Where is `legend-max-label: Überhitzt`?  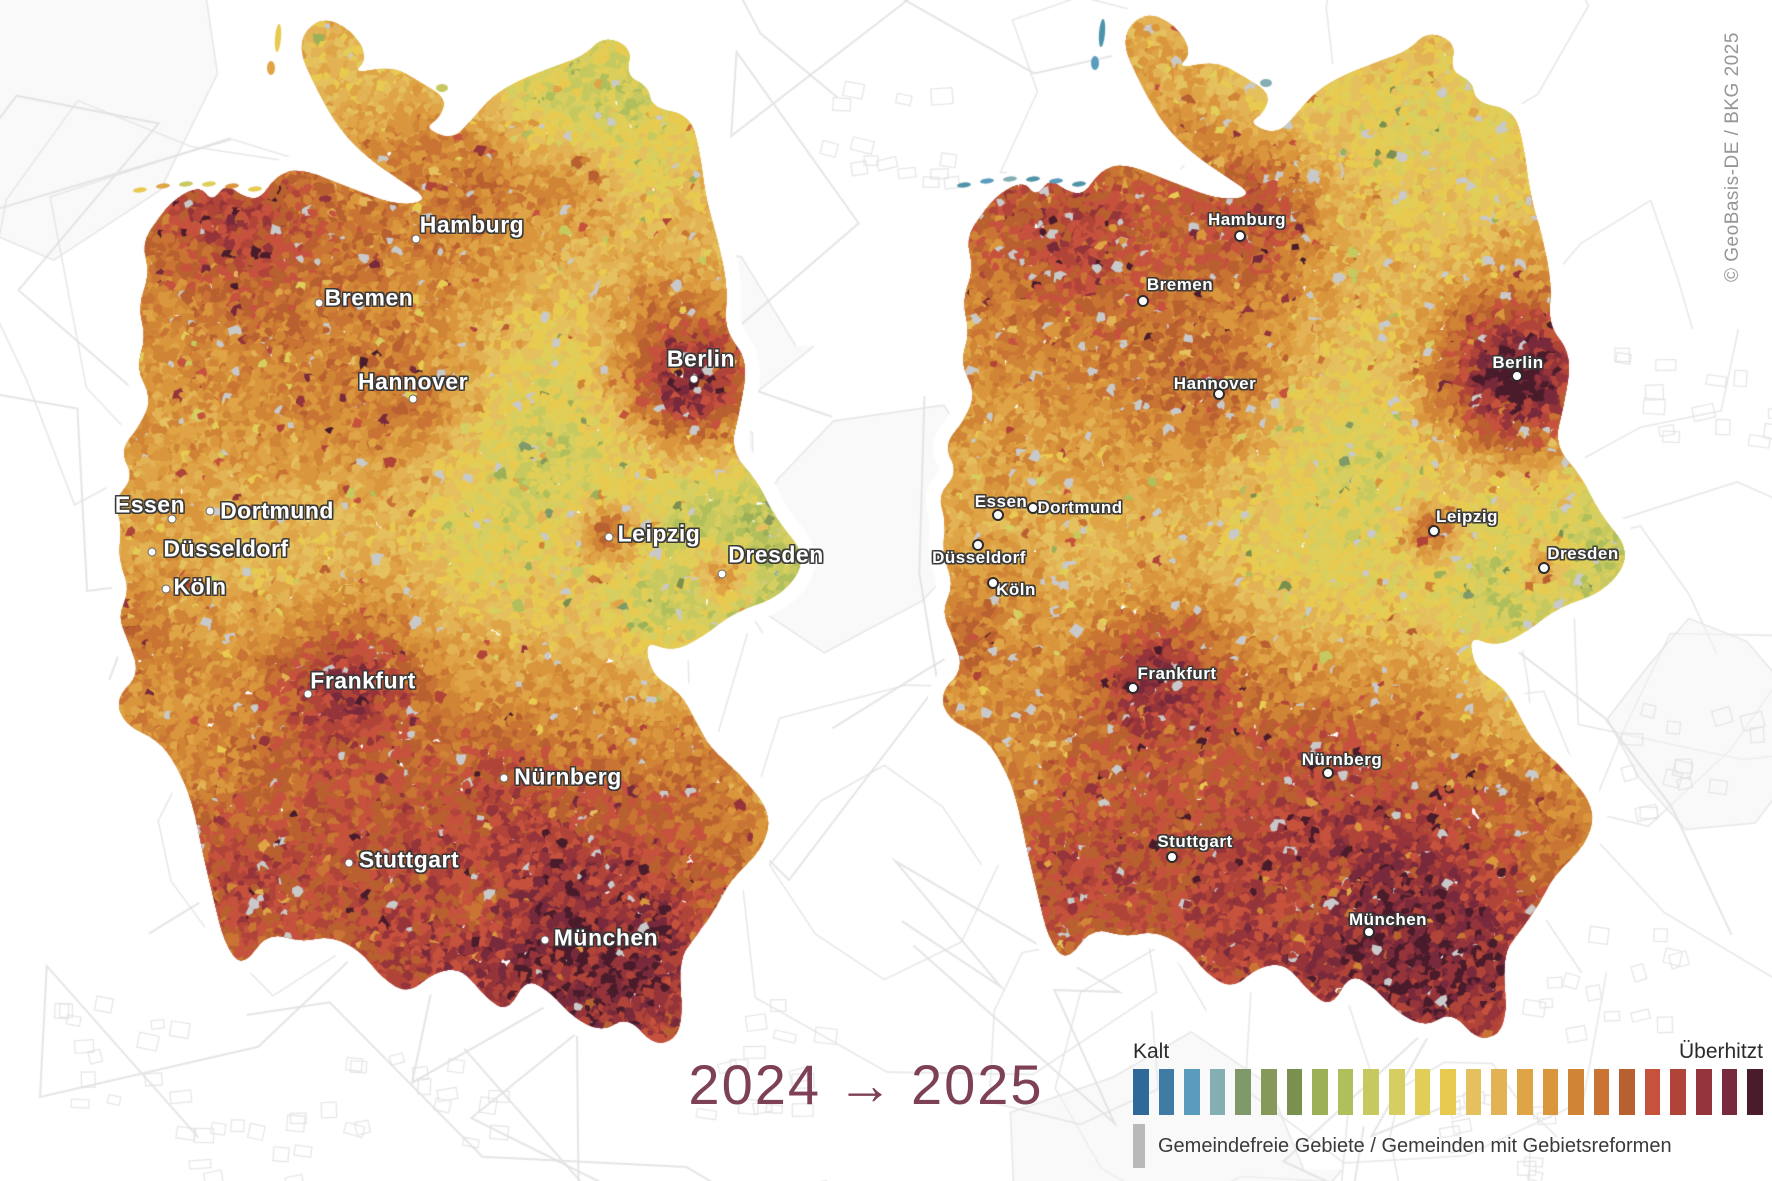 legend-max-label: Überhitzt is located at coordinates (1720, 1051).